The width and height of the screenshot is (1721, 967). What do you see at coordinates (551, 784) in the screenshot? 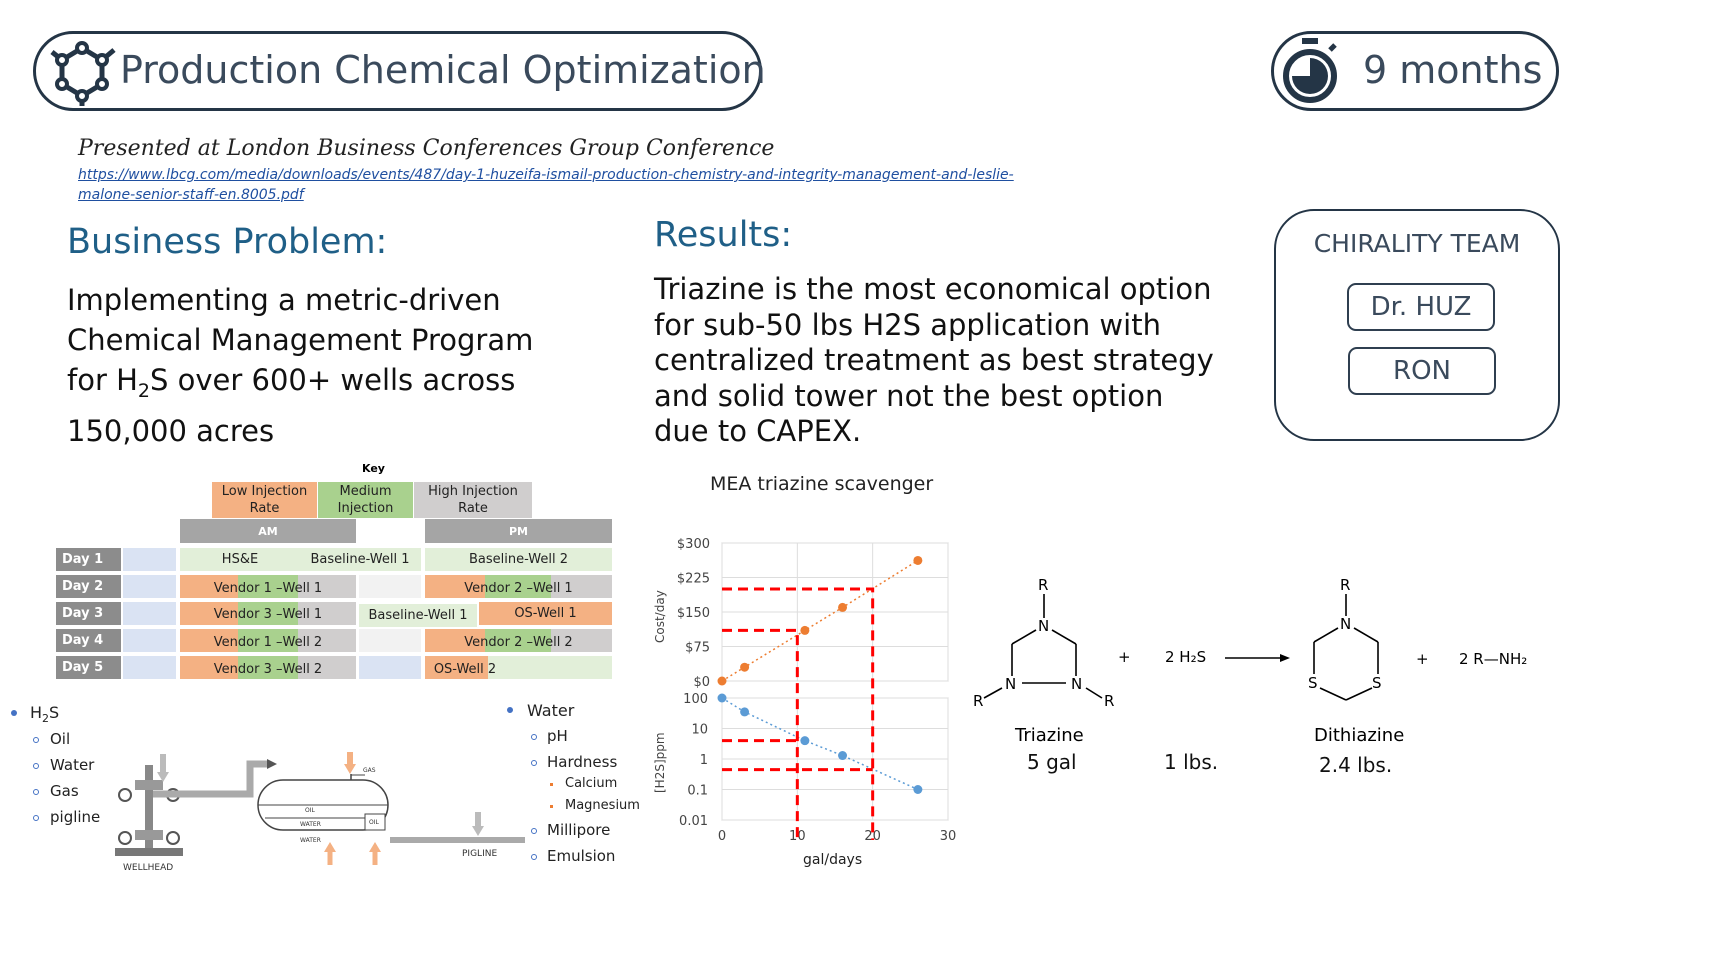
I see `sub-sub-bullet-icon` at bounding box center [551, 784].